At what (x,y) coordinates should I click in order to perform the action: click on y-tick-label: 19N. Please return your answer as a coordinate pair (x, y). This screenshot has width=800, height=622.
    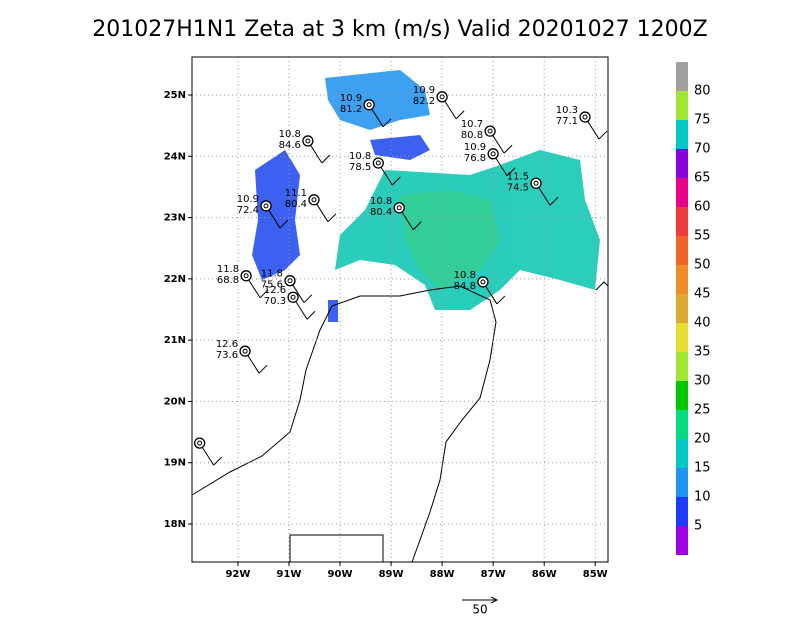
    Looking at the image, I should click on (175, 463).